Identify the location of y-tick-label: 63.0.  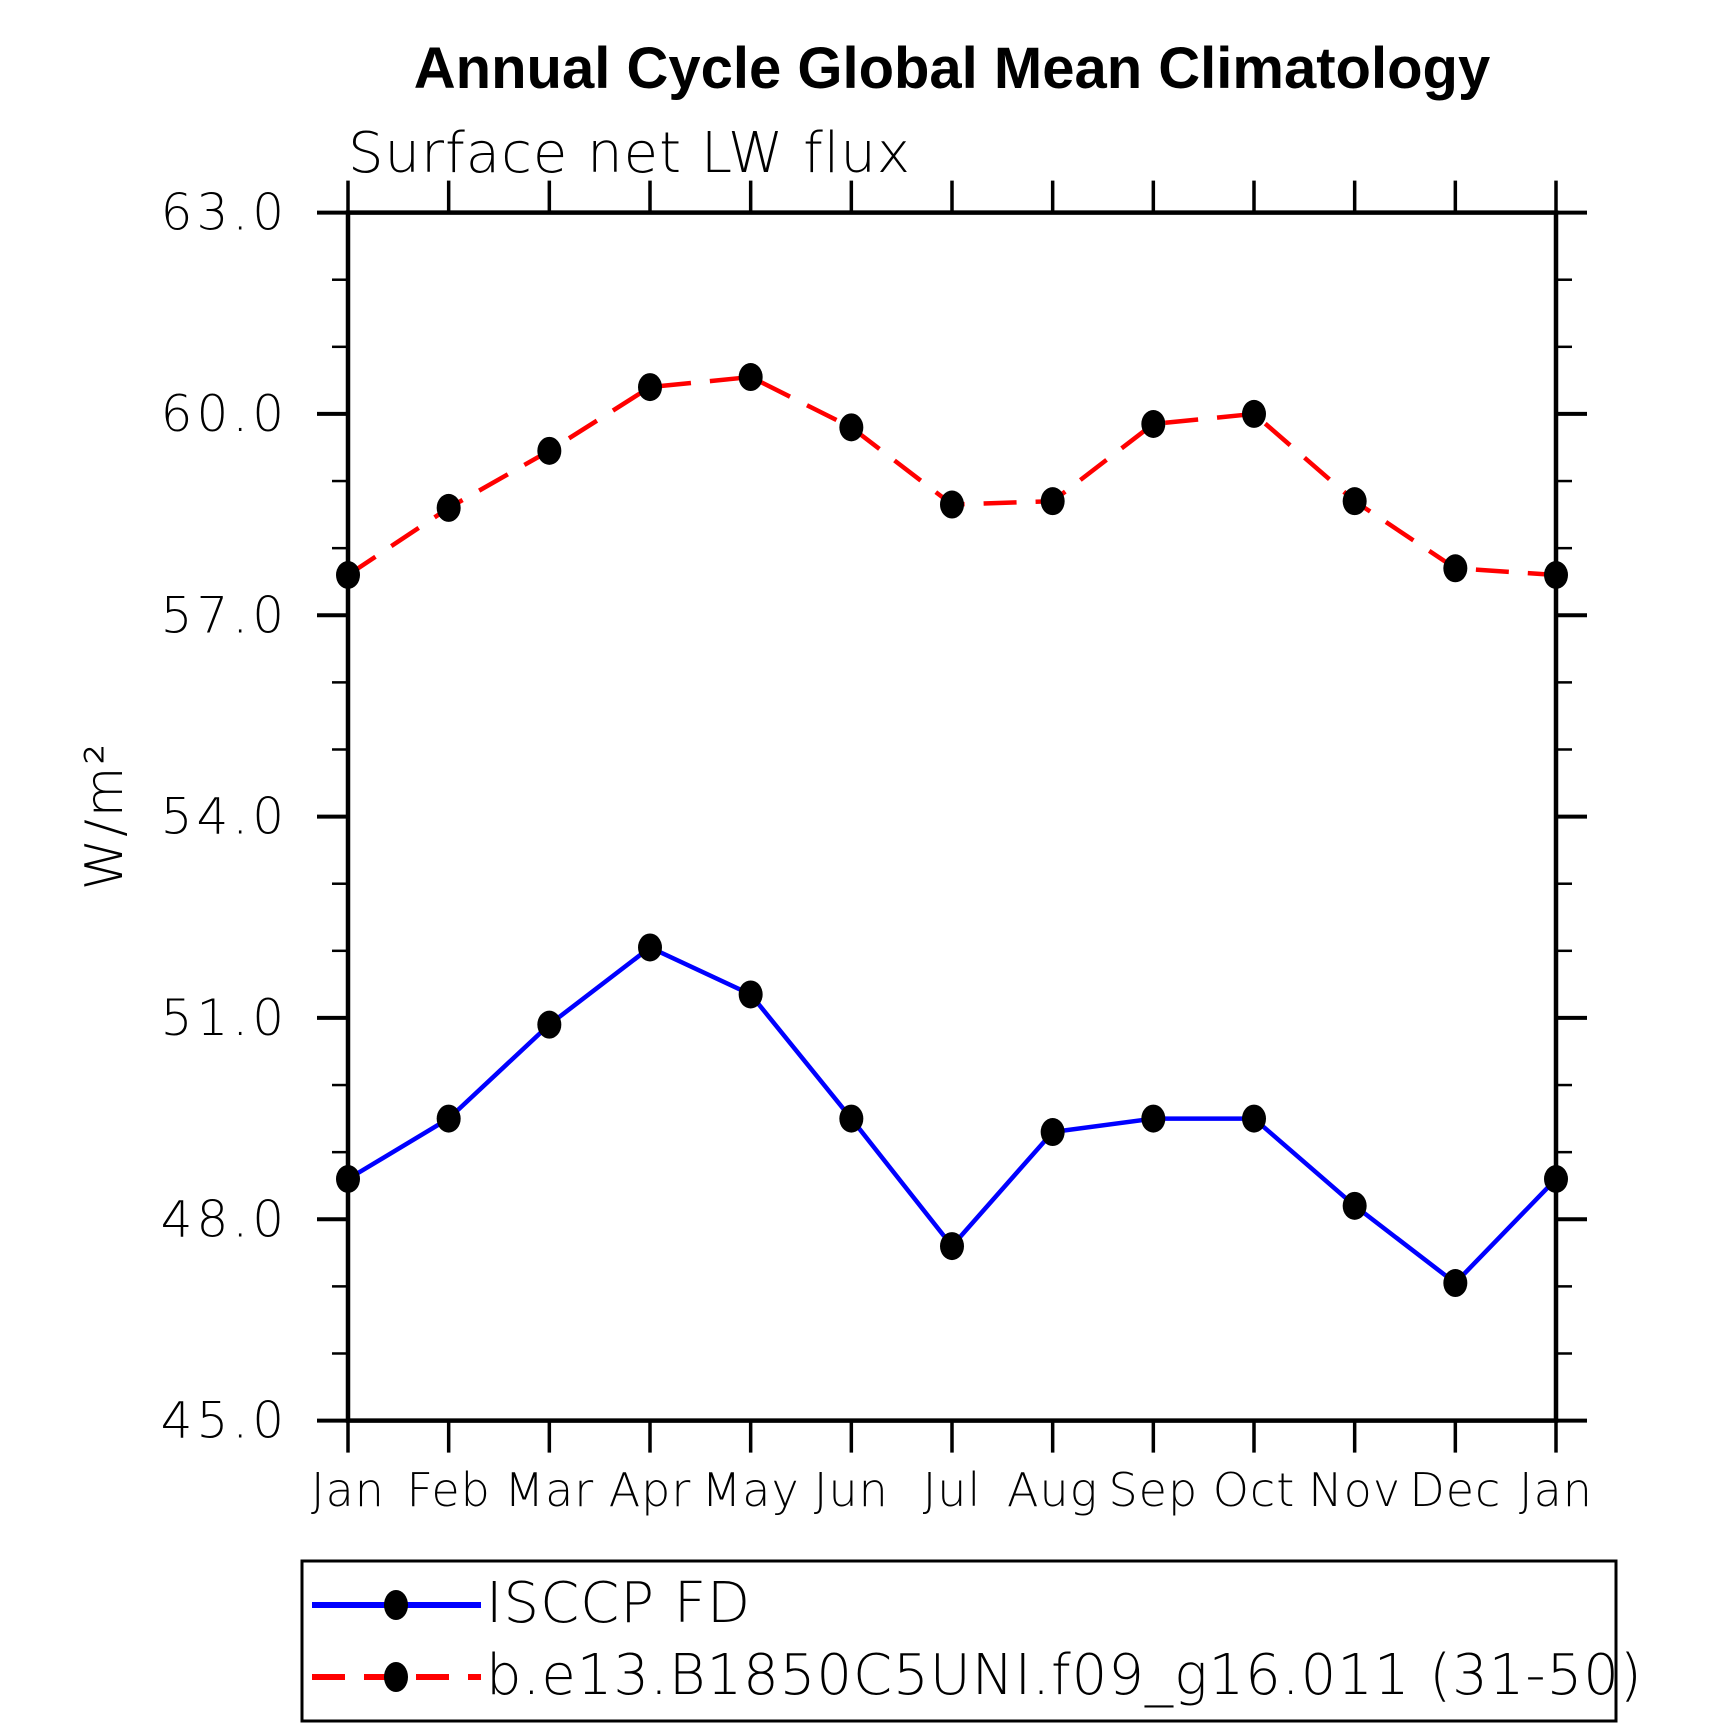
(224, 213).